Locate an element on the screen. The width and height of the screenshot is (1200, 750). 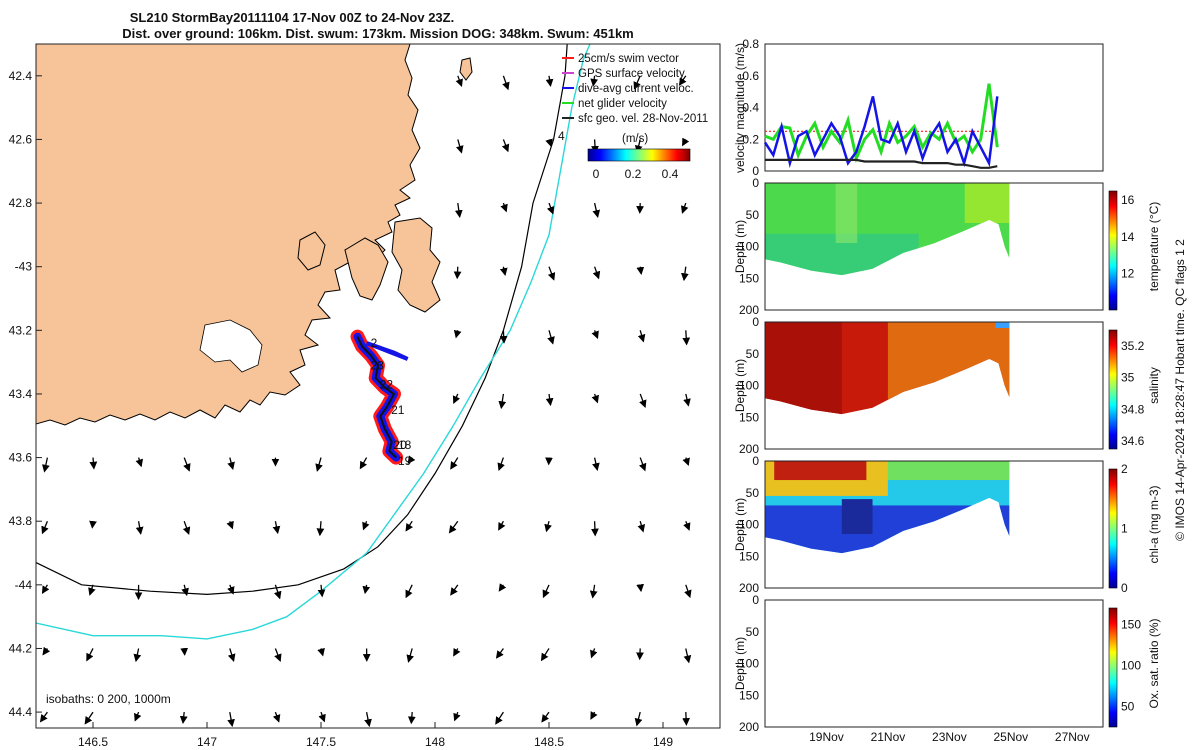
colorbar-label: chl-a (mg m-3) is located at coordinates (1154, 524).